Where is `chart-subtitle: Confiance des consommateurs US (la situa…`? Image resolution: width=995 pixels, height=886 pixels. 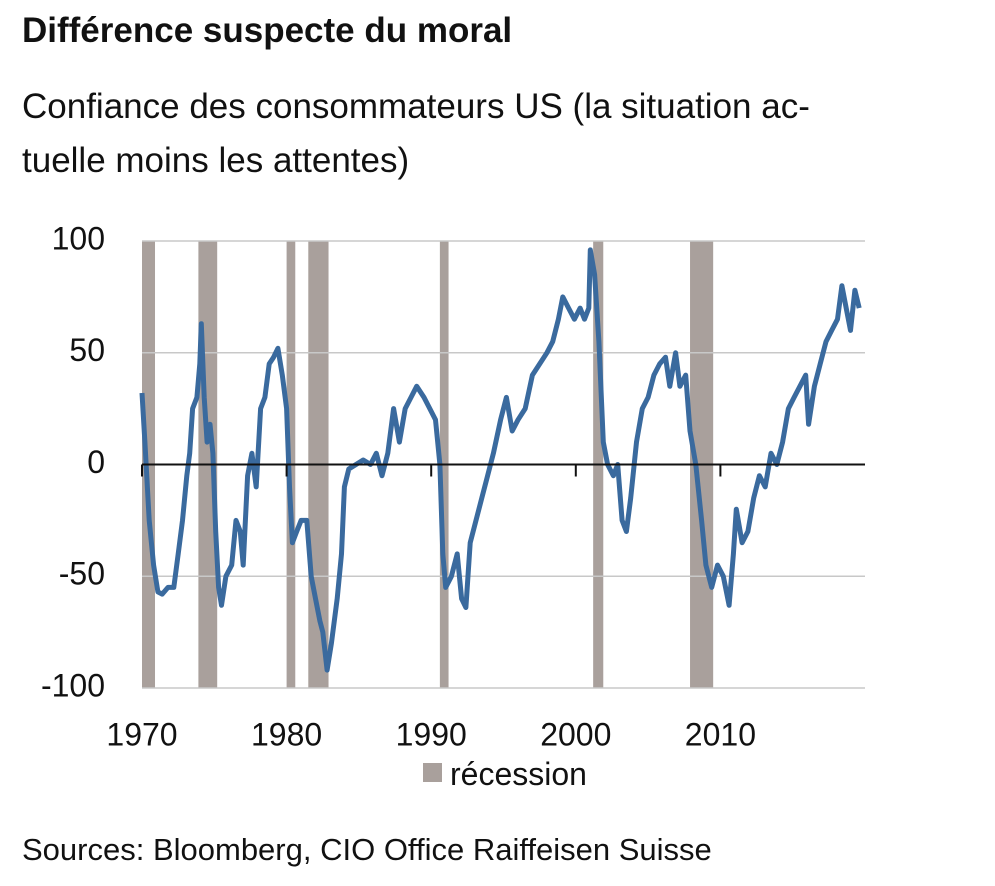 chart-subtitle: Confiance des consommateurs US (la situa… is located at coordinates (416, 106).